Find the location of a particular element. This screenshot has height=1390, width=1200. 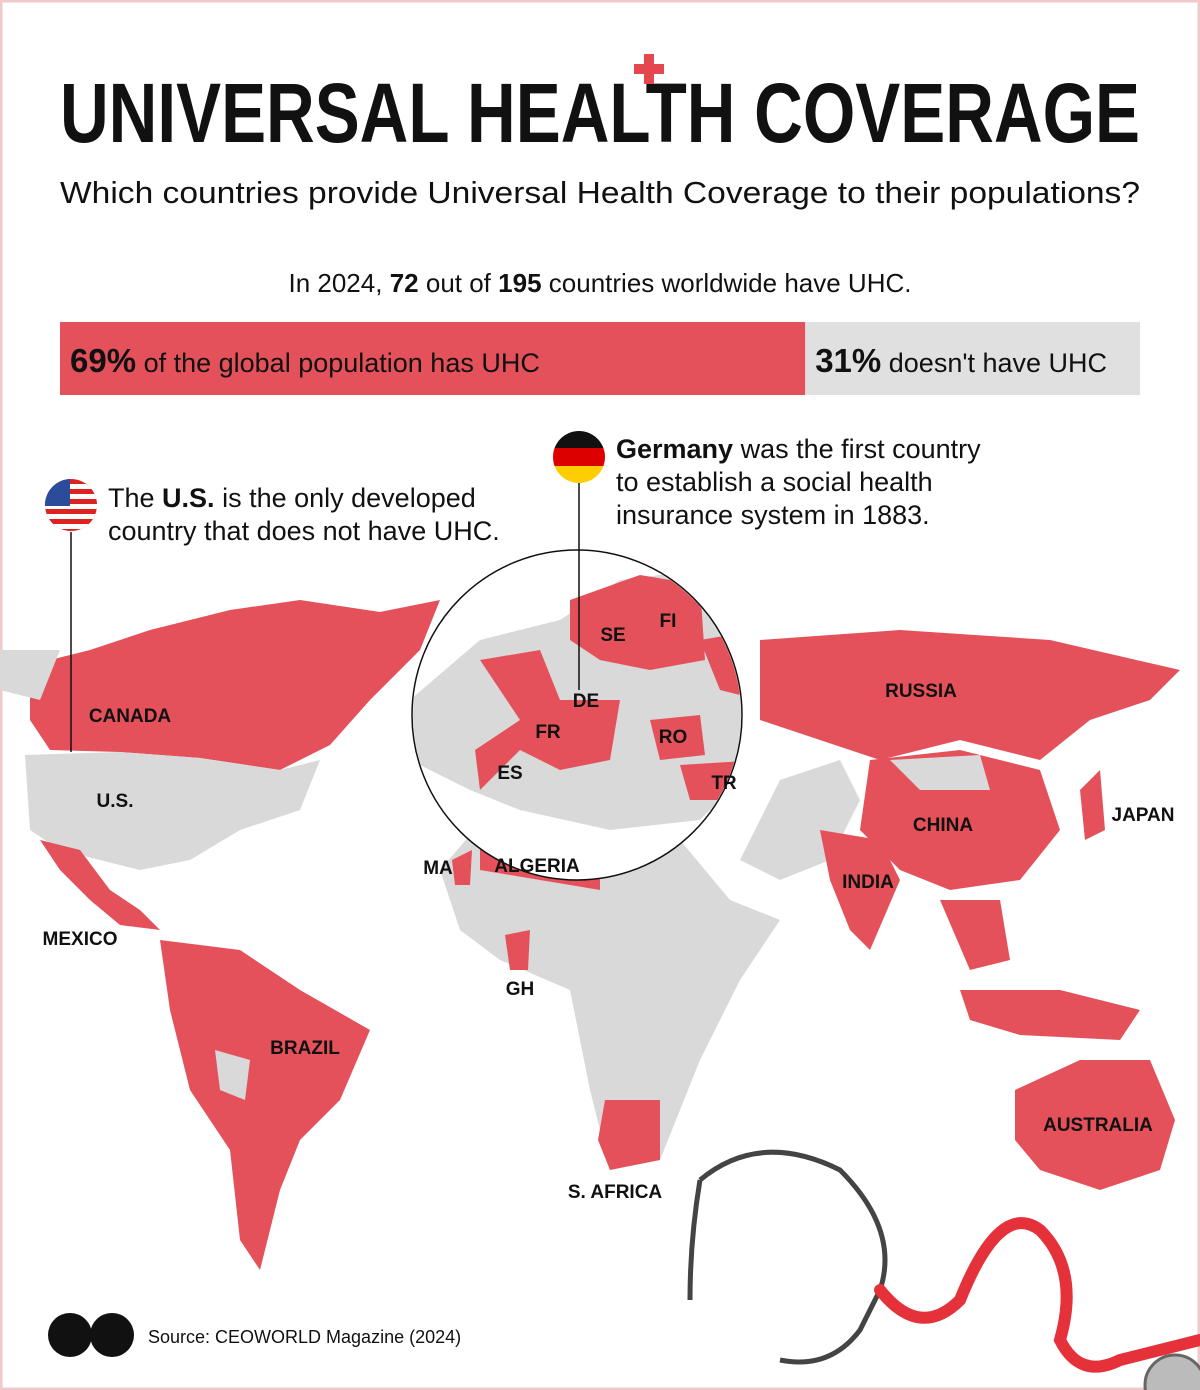

note-text: insurance system in 1883. is located at coordinates (773, 515).